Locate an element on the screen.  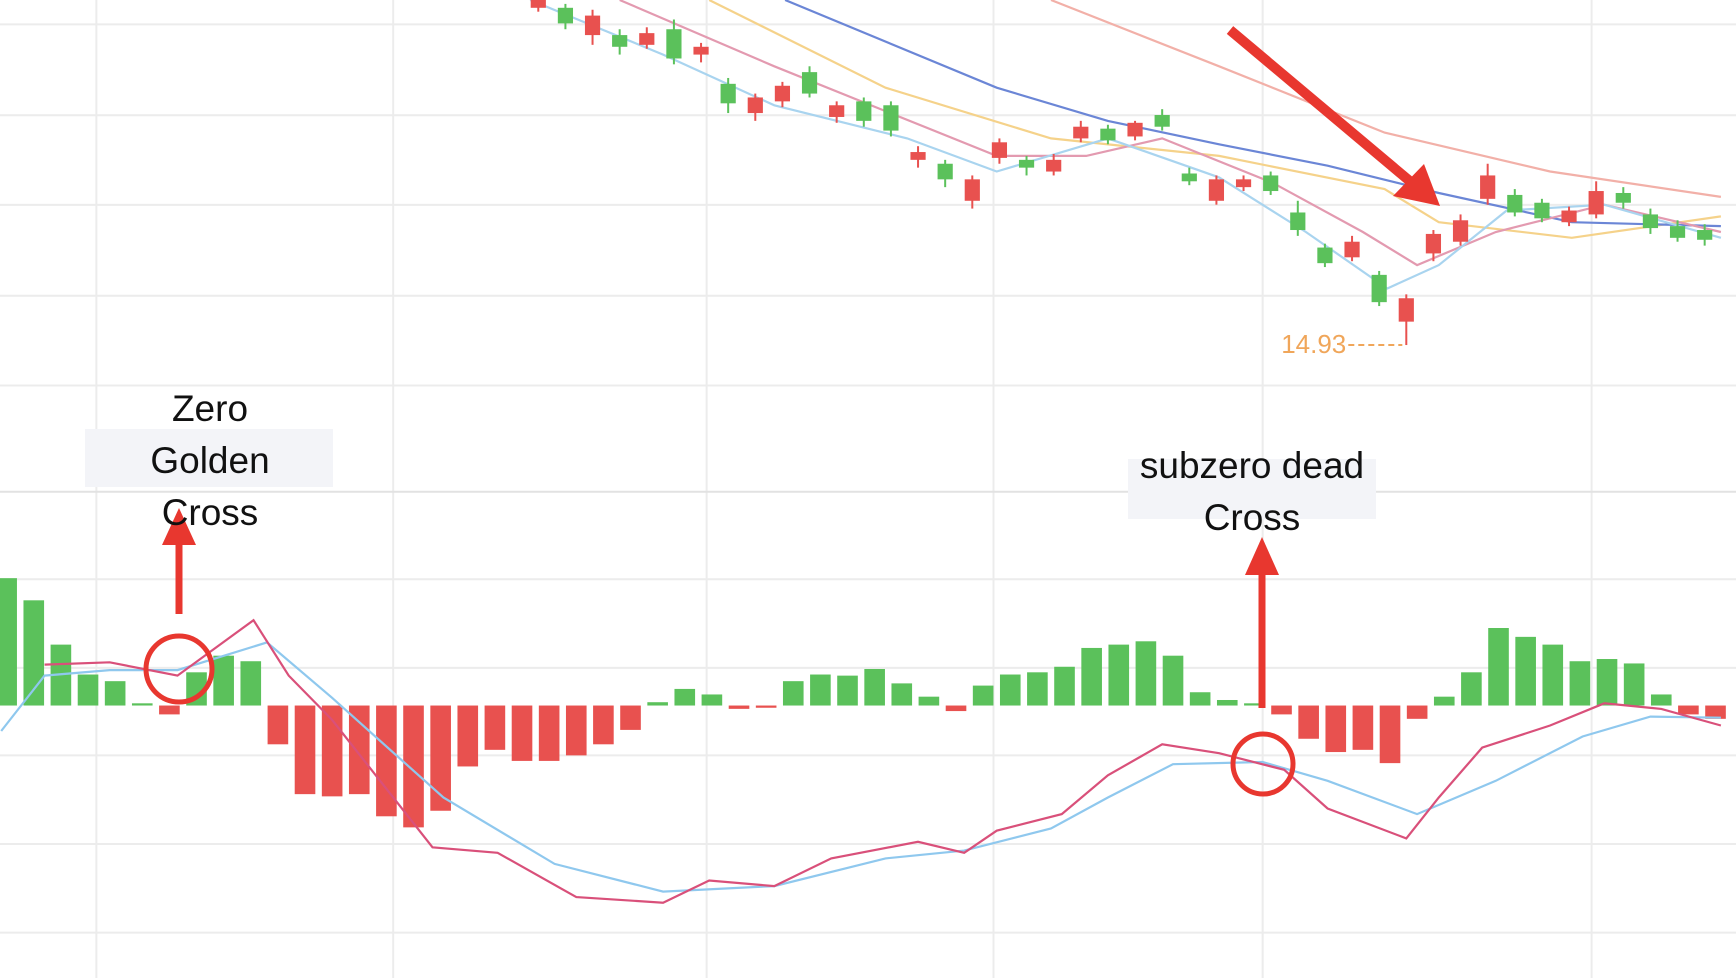
cross-circle is located at coordinates (179, 669).